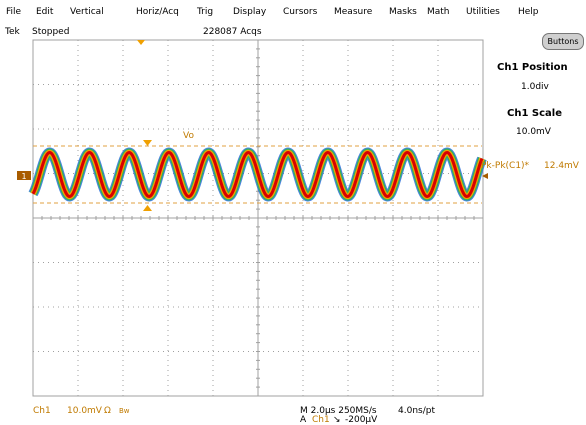 This screenshot has height=425, width=586. I want to click on menu-trig: Trig, so click(205, 12).